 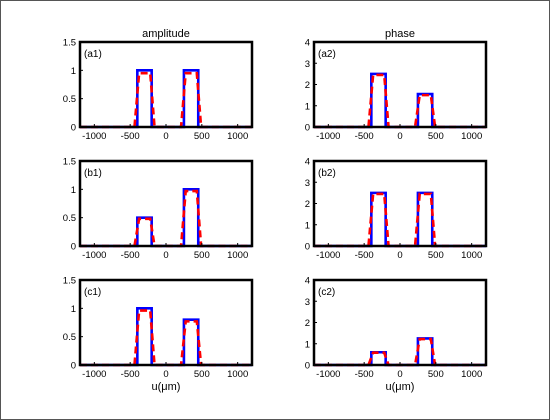 I want to click on column-title-phase: phase, so click(x=400, y=34).